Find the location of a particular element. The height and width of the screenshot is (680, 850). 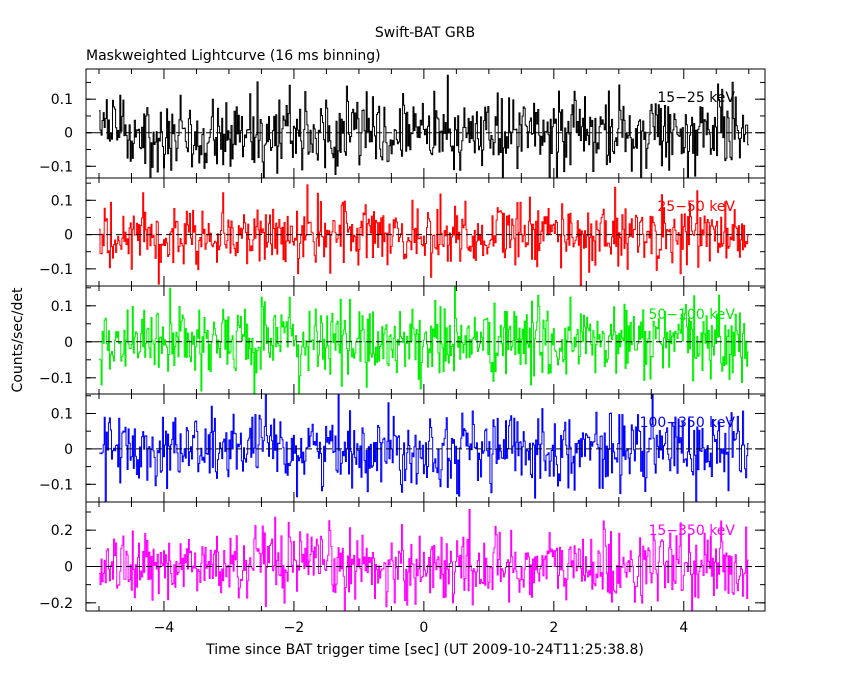

x-tick-label: 2 is located at coordinates (553, 628).